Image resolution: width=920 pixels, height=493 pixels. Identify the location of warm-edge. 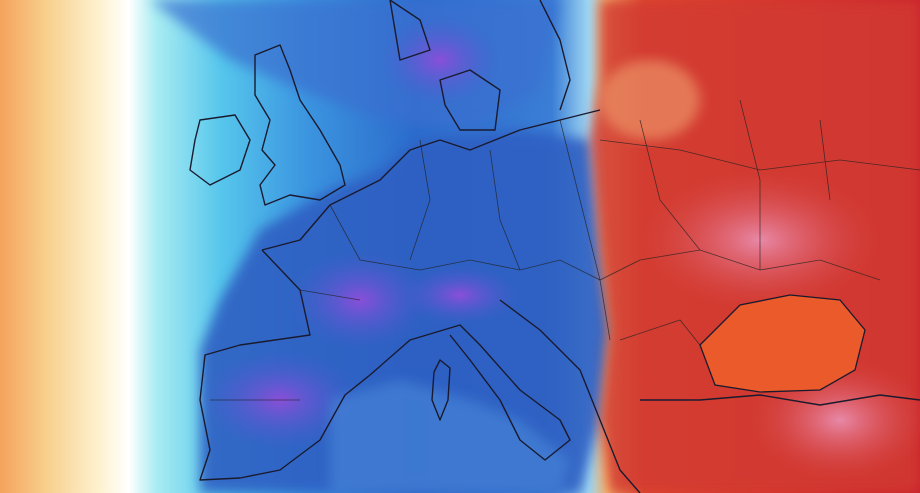
(650, 100).